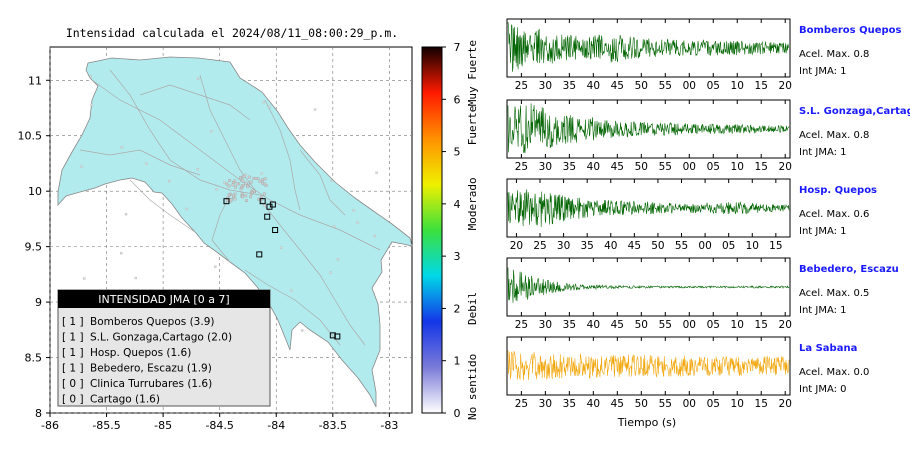 The image size is (910, 460). I want to click on colorbar-tick-label: 1, so click(457, 361).